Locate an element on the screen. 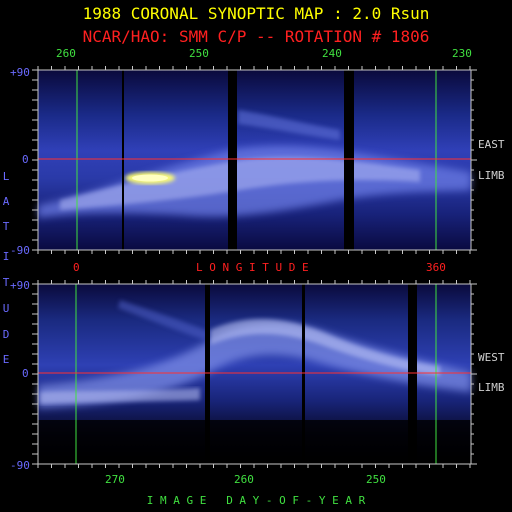 The width and height of the screenshot is (512, 512). map-subtitle: NCAR/HAO: SMM C/P -- ROTATION # 1806 is located at coordinates (256, 36).